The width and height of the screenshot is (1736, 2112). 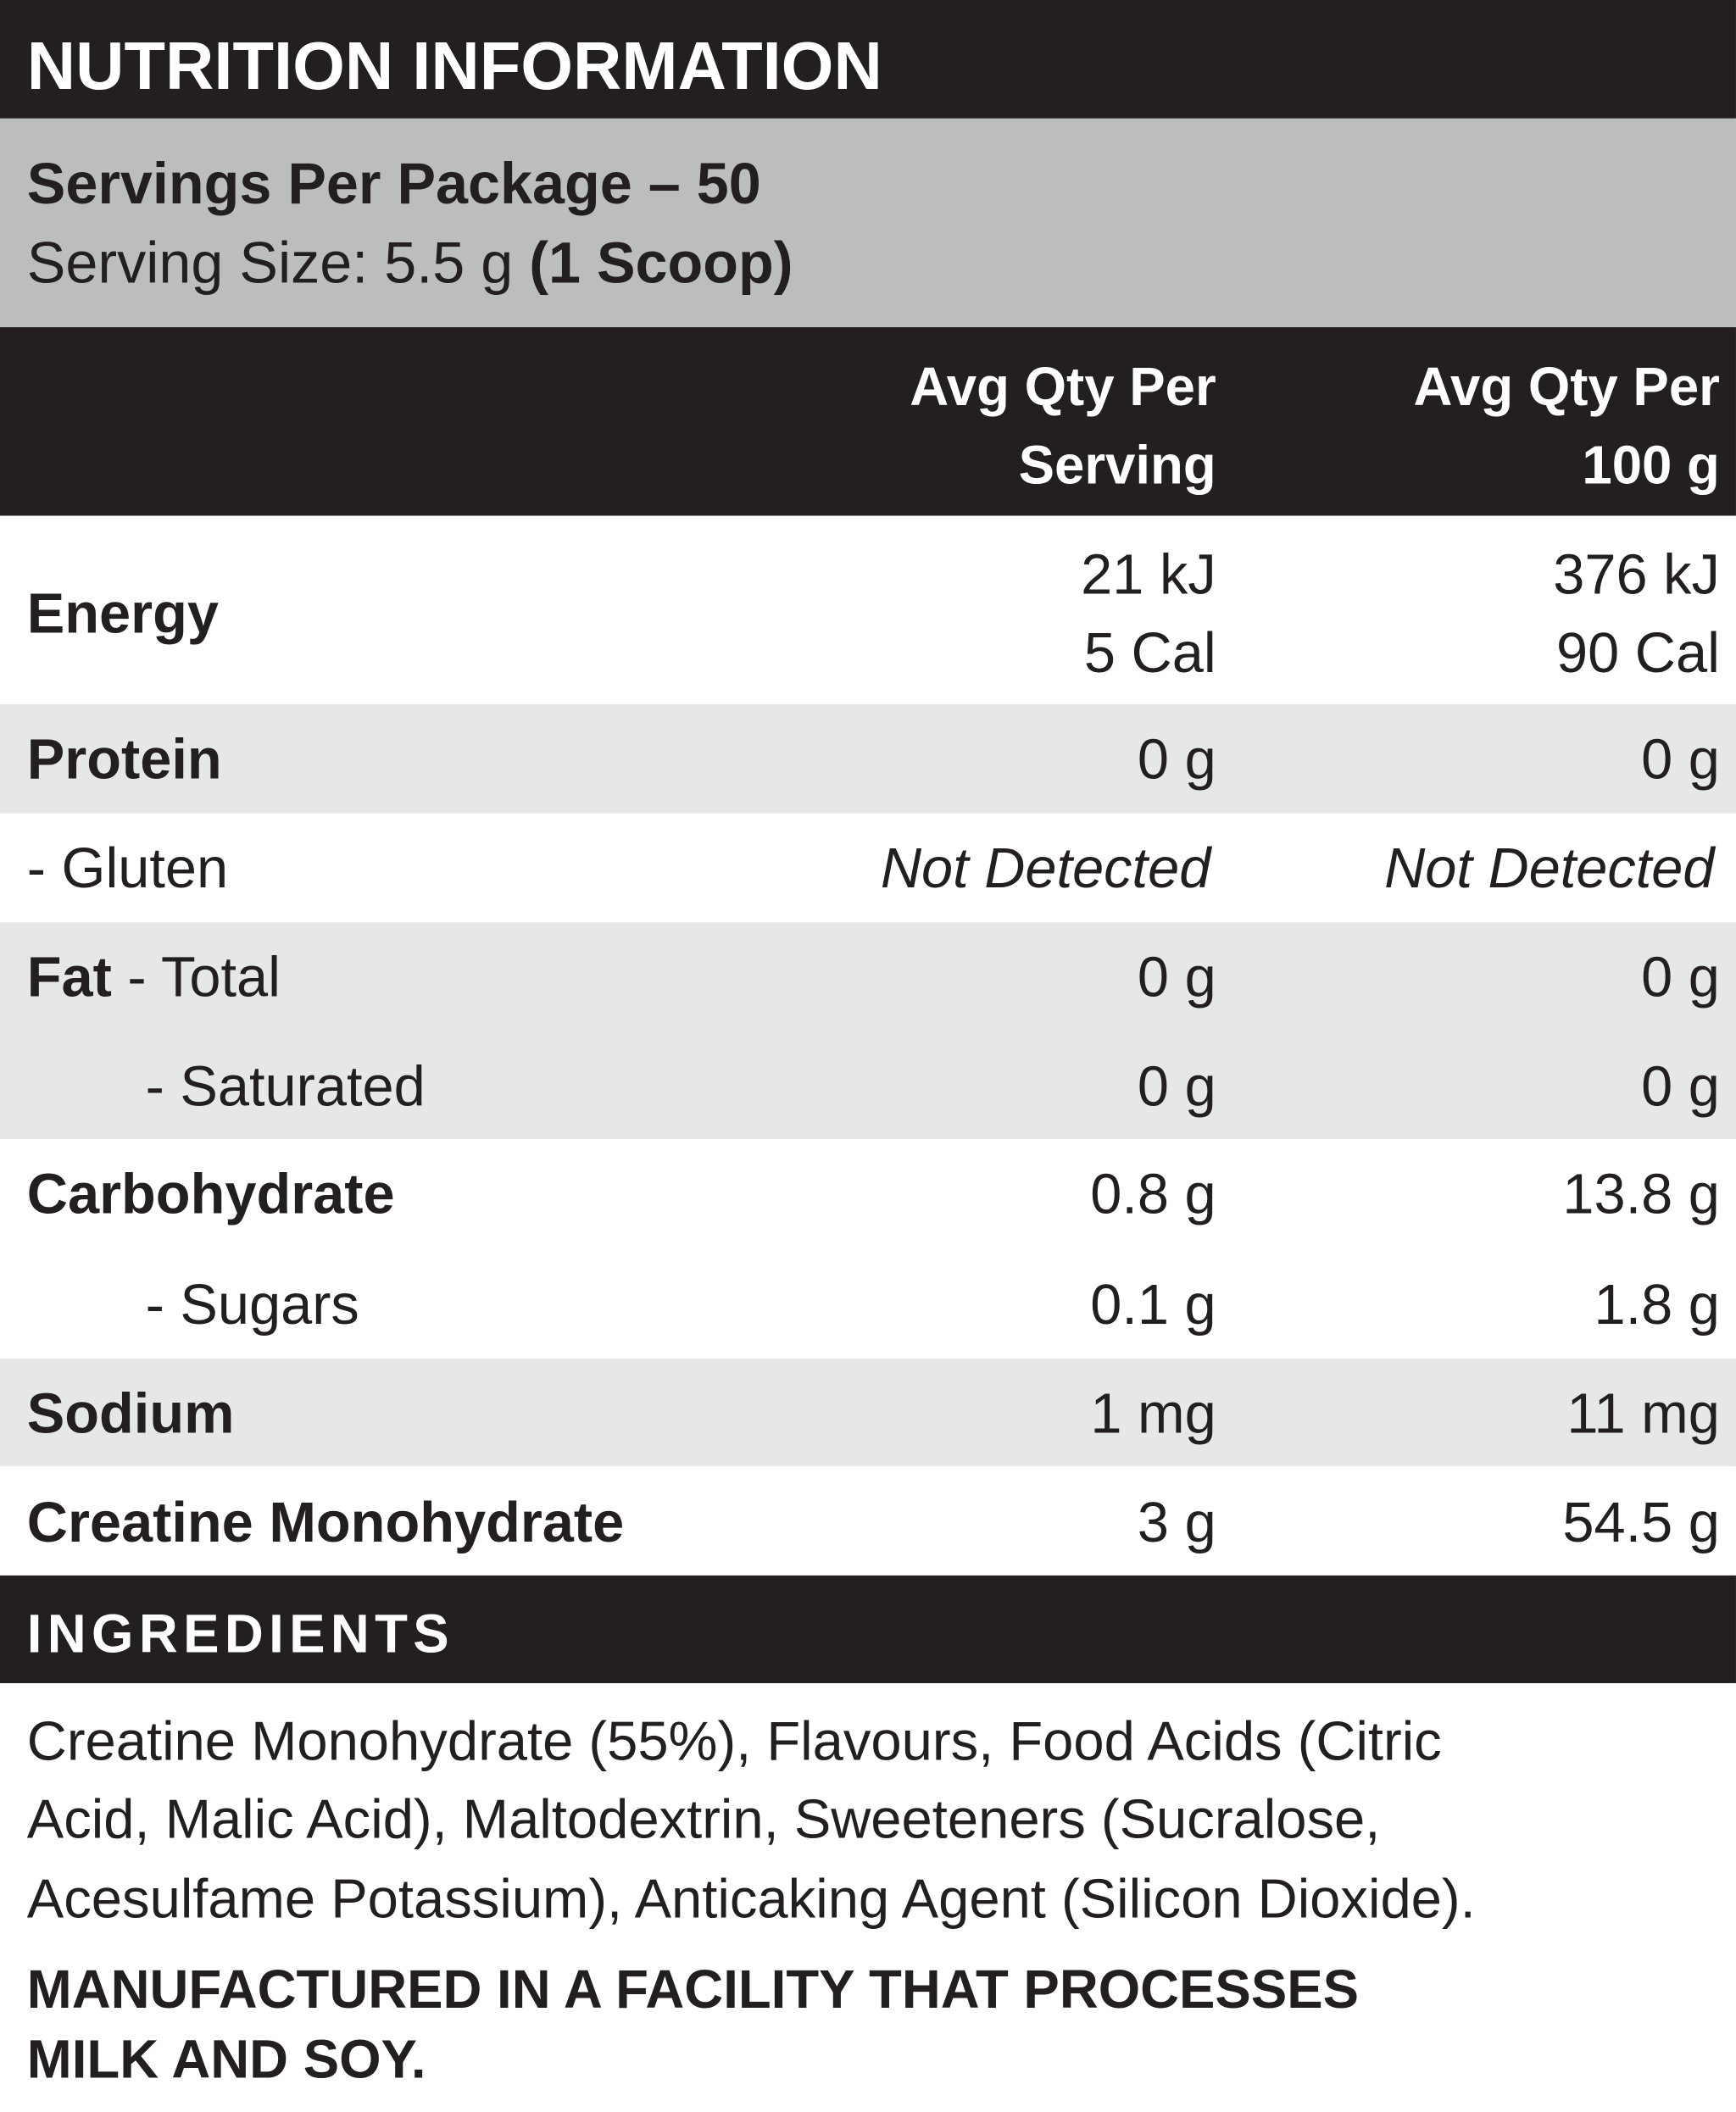 I want to click on value: 11 mg, so click(x=1643, y=1413).